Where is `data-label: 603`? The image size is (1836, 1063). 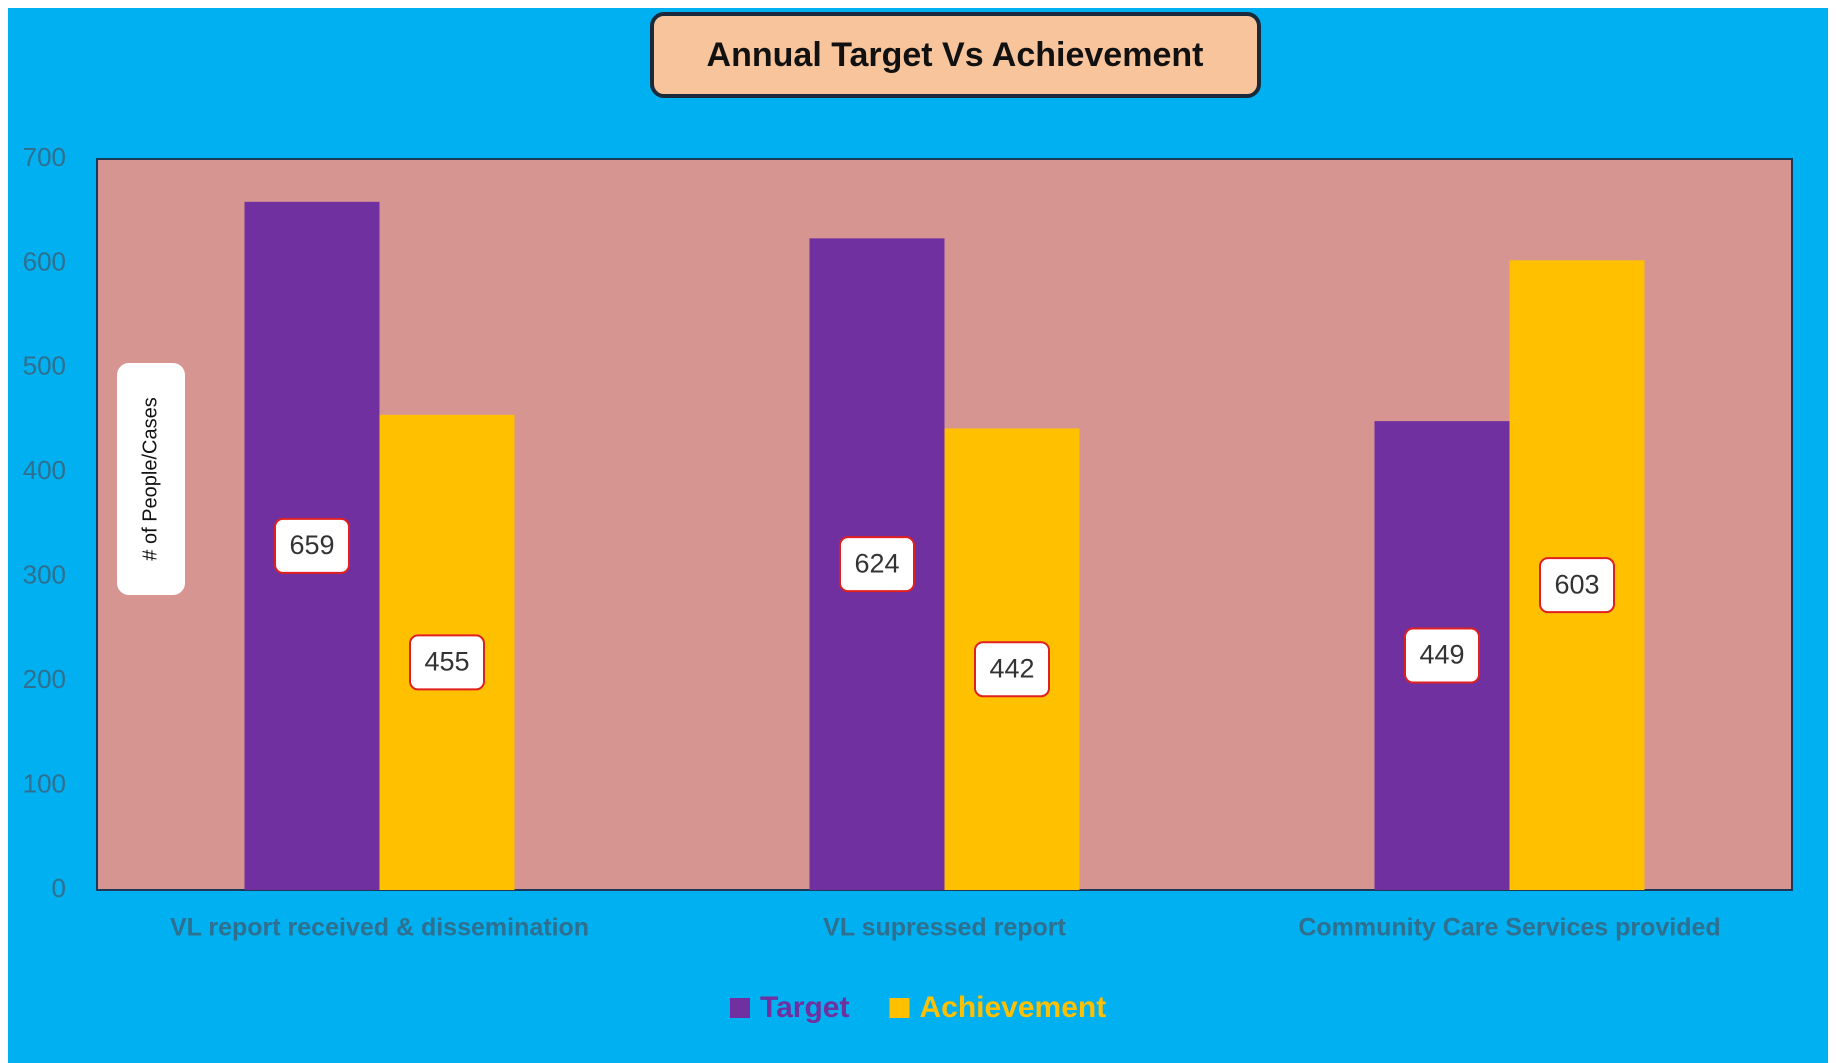 data-label: 603 is located at coordinates (1576, 584).